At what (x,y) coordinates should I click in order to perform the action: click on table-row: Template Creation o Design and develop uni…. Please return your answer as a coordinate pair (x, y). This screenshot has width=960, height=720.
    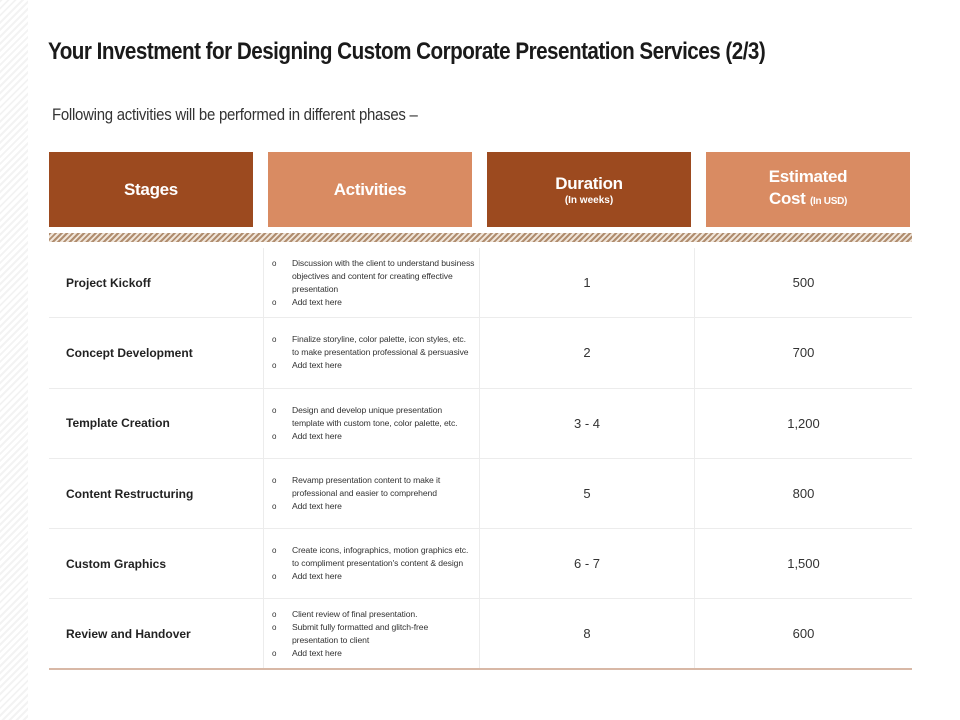
    Looking at the image, I should click on (480, 423).